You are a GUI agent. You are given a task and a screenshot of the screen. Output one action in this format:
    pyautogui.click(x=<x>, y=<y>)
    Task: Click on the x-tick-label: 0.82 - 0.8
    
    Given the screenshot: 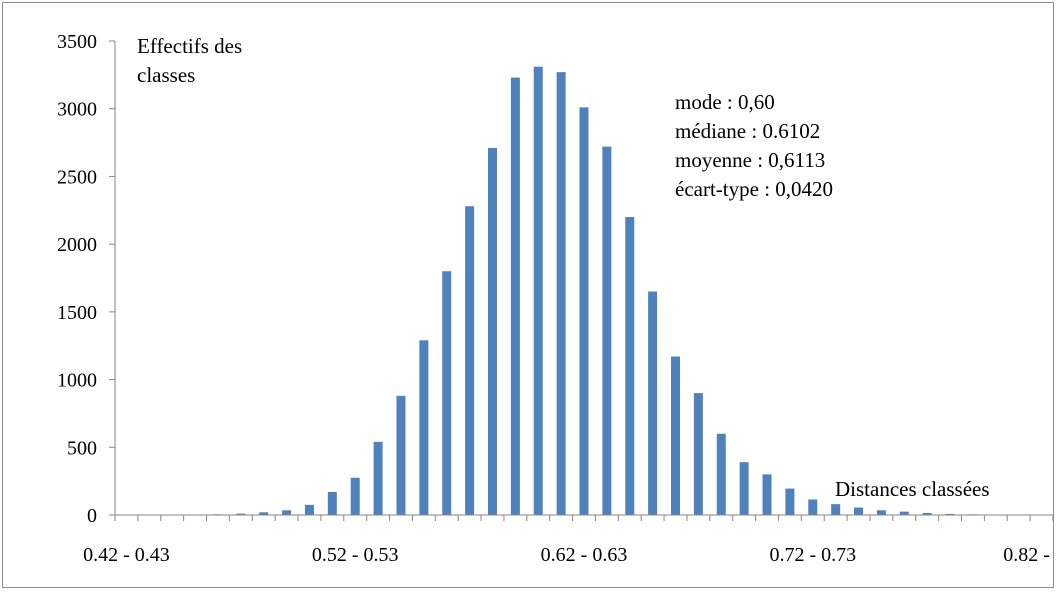 What is the action you would take?
    pyautogui.click(x=1029, y=555)
    